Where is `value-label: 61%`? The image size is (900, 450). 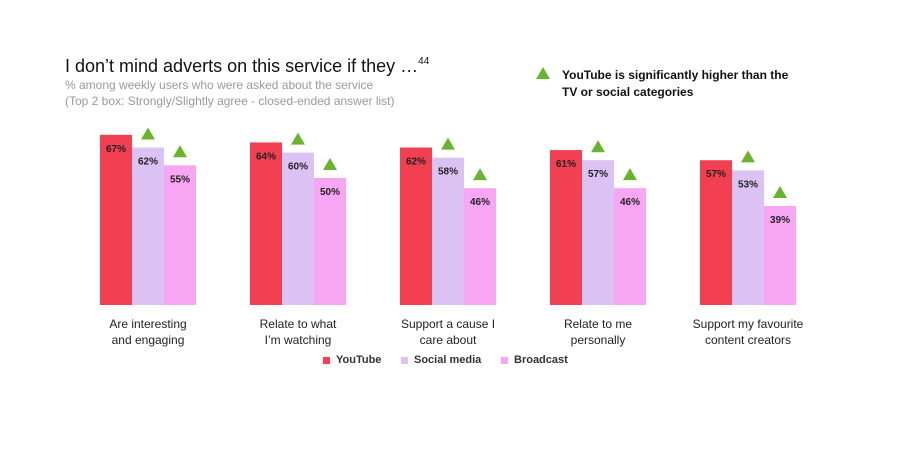 value-label: 61% is located at coordinates (566, 164).